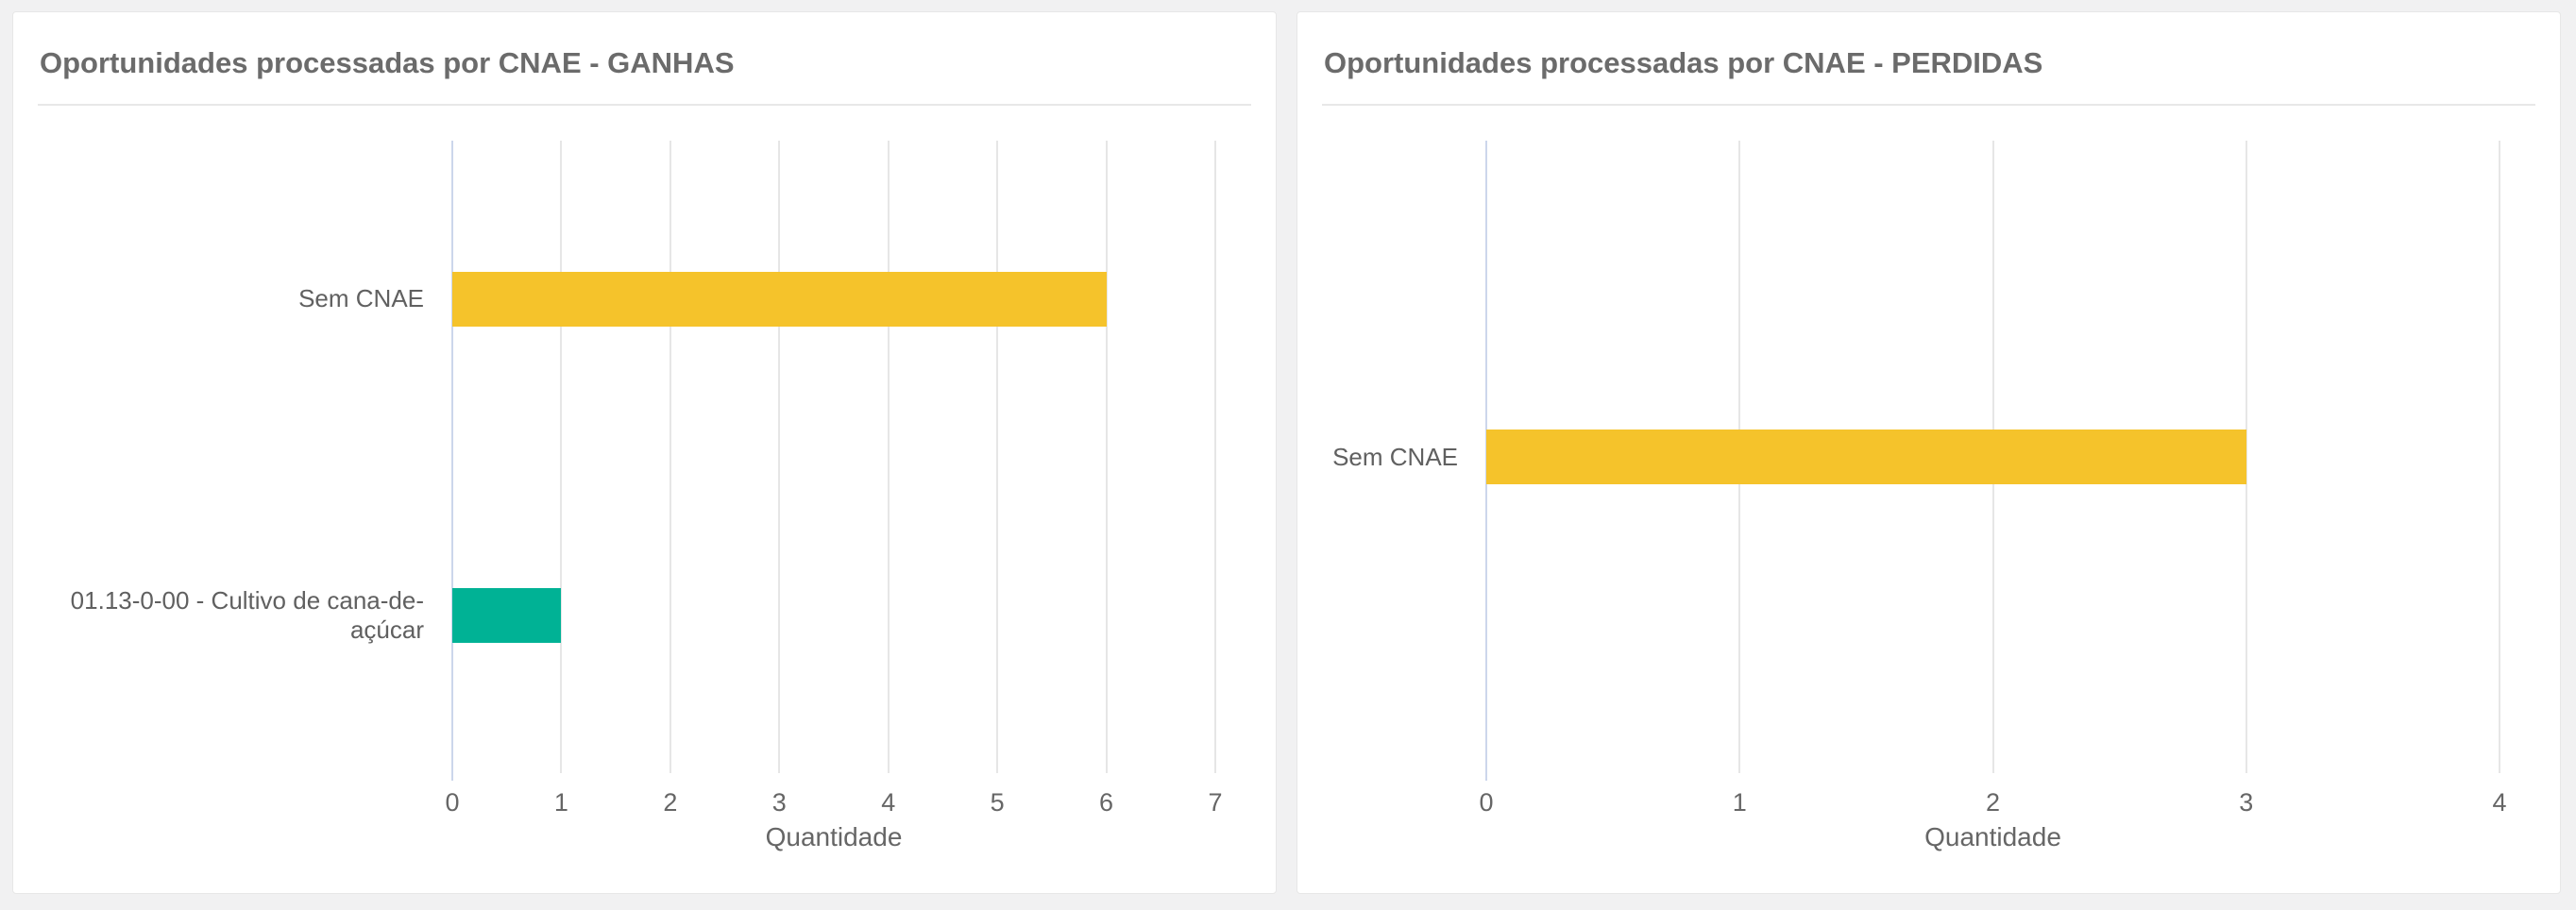  Describe the element at coordinates (997, 802) in the screenshot. I see `x-tick-label: 5` at that location.